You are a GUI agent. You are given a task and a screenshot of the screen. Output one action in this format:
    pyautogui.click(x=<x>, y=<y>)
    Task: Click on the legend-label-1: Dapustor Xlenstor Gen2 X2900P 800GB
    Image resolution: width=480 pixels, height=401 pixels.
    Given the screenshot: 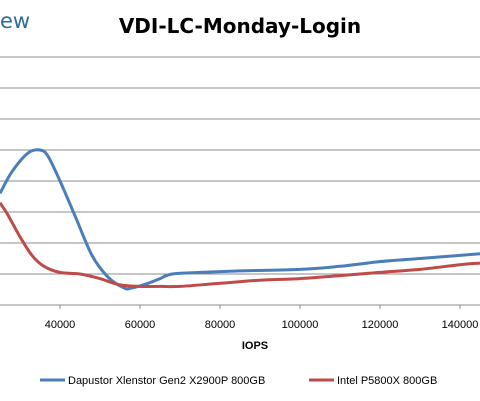 What is the action you would take?
    pyautogui.click(x=166, y=381)
    